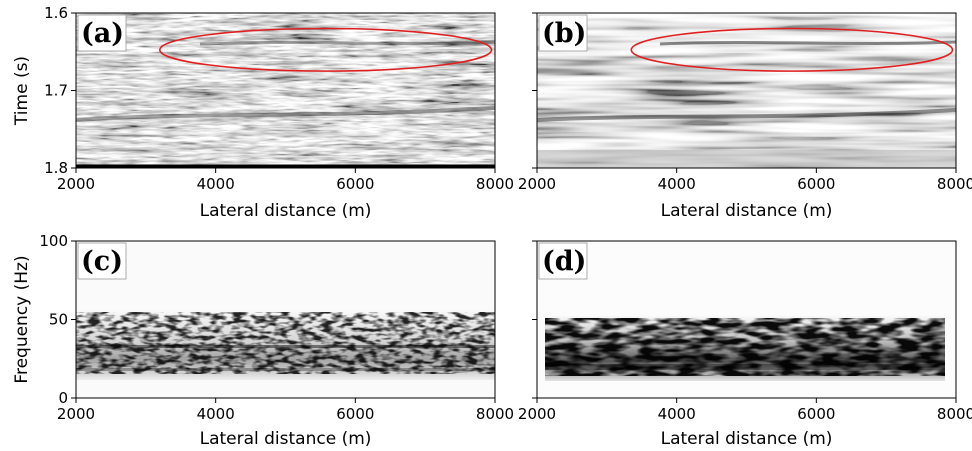 The image size is (972, 451). Describe the element at coordinates (58, 320) in the screenshot. I see `panel-c-ytick-label: 50` at that location.